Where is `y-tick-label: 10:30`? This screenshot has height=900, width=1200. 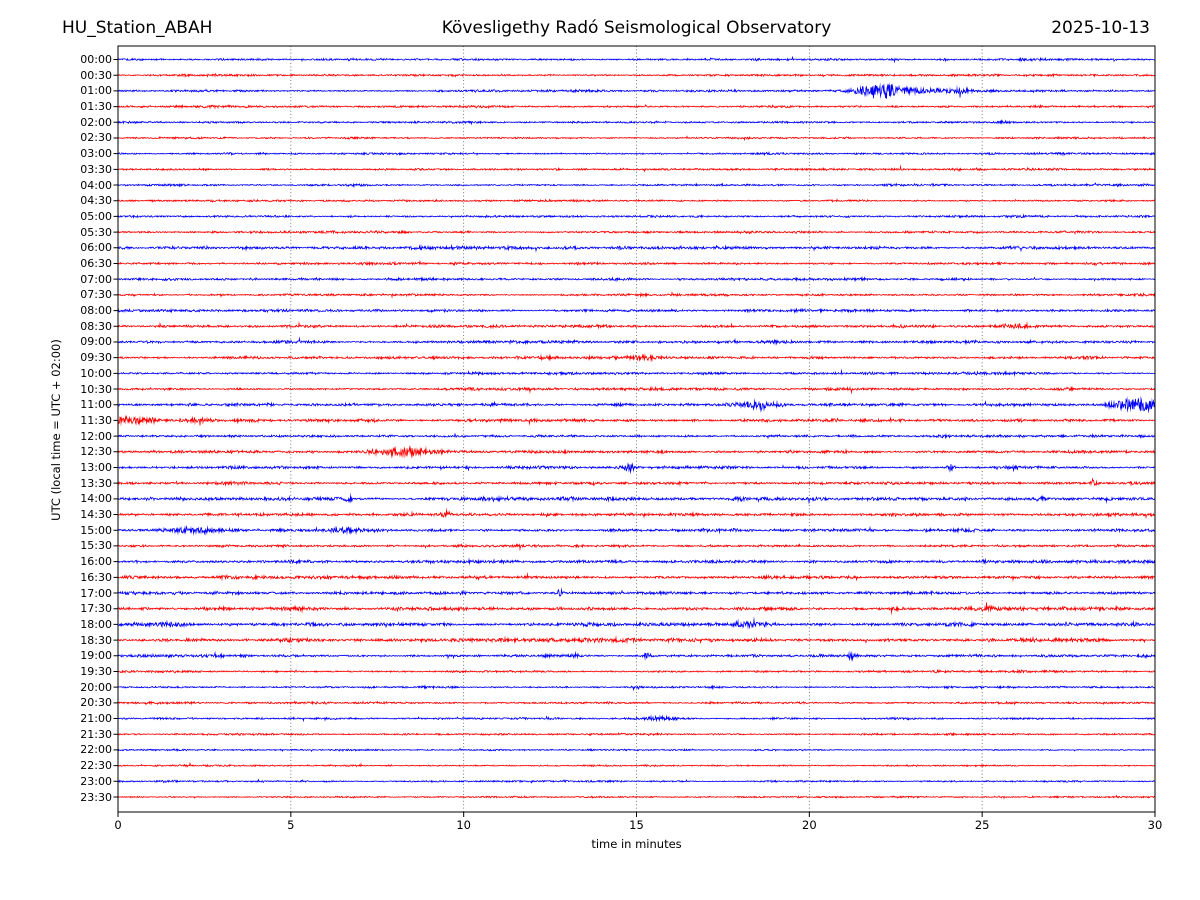
y-tick-label: 10:30 is located at coordinates (96, 389).